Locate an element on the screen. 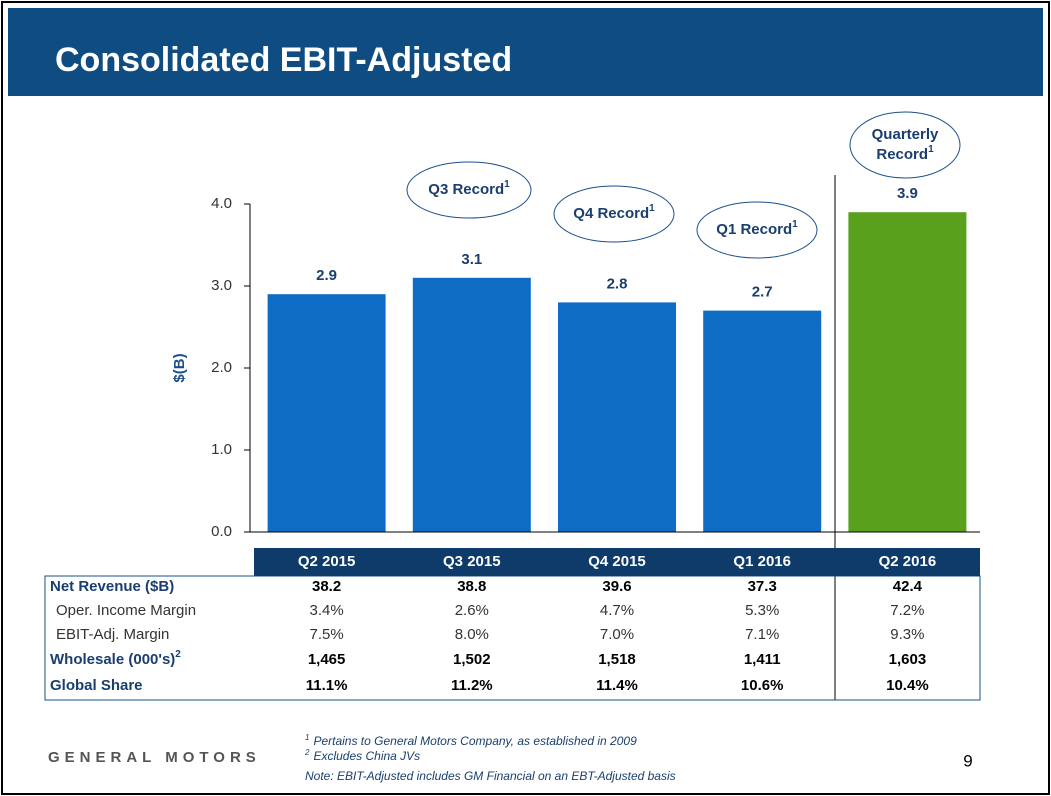  y-tick-label: 4.0 is located at coordinates (221, 203).